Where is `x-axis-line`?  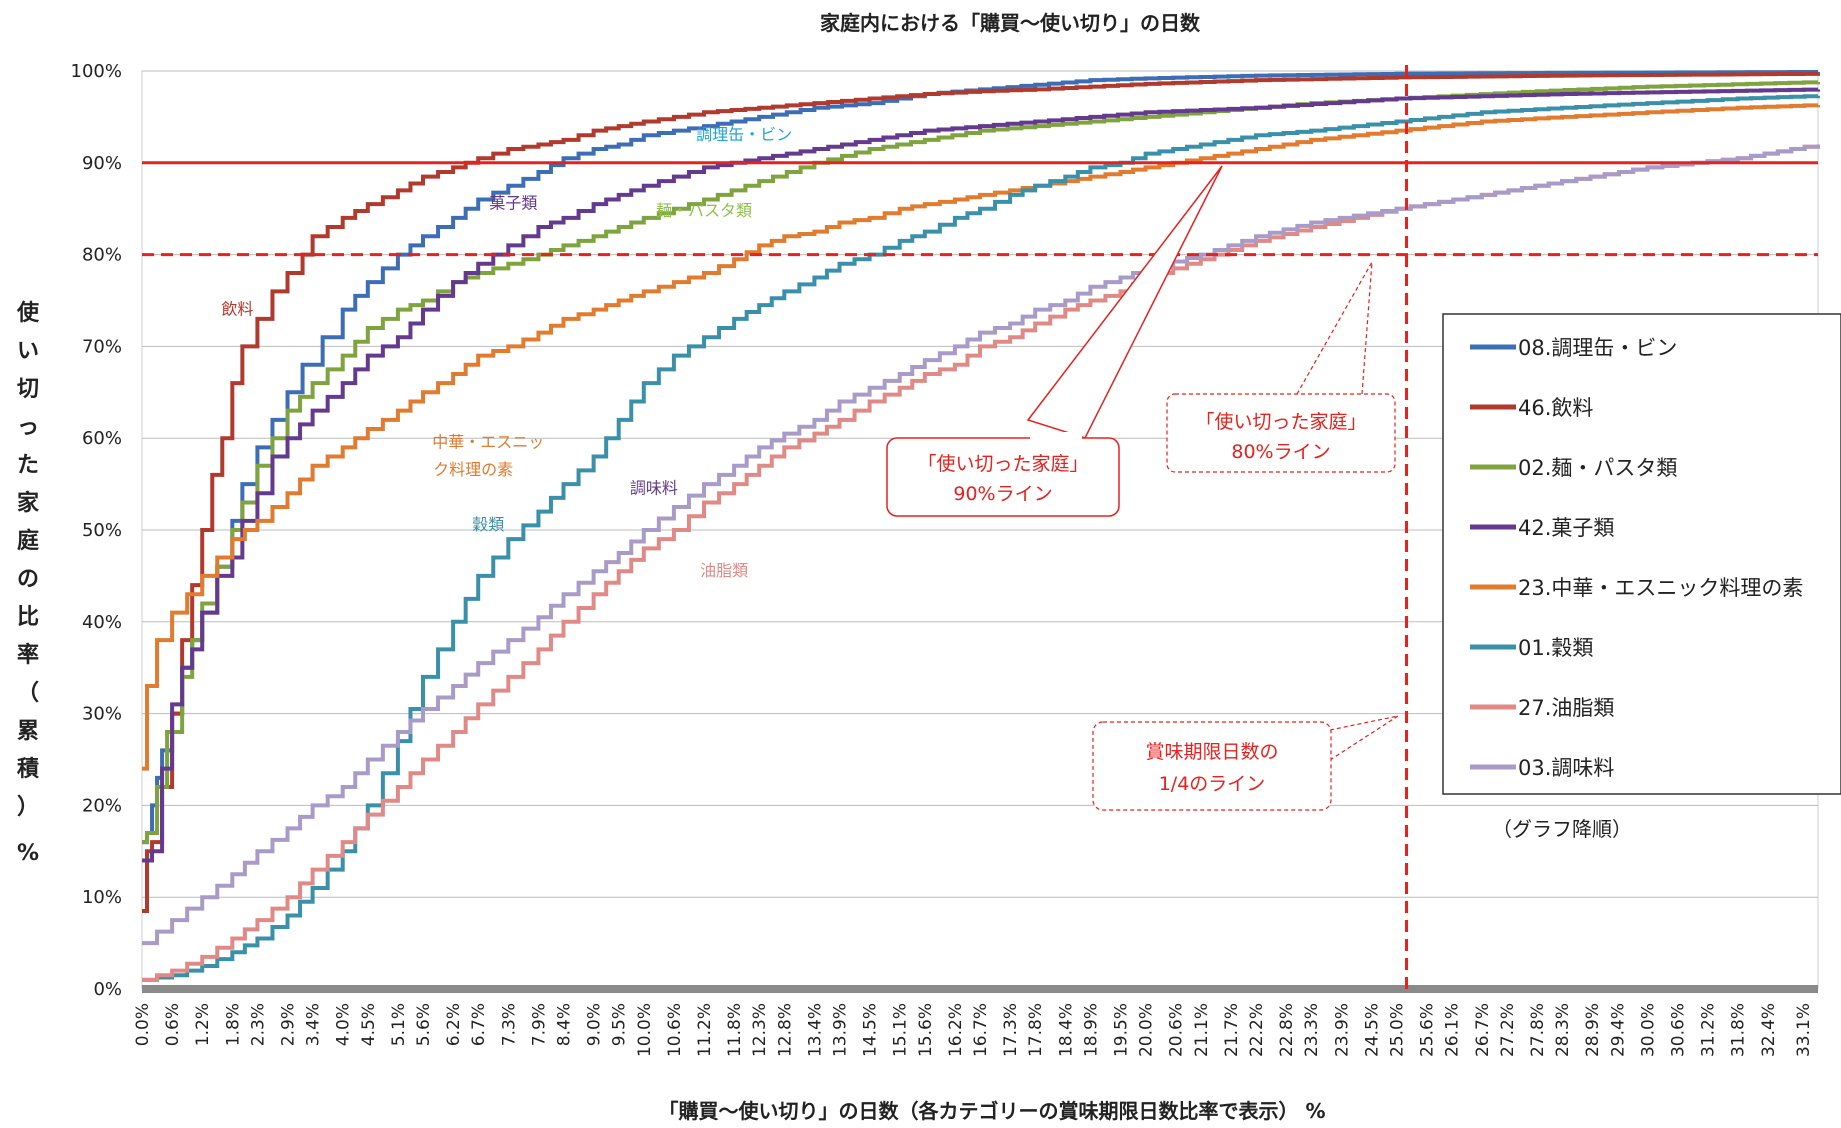
x-axis-line is located at coordinates (980, 989).